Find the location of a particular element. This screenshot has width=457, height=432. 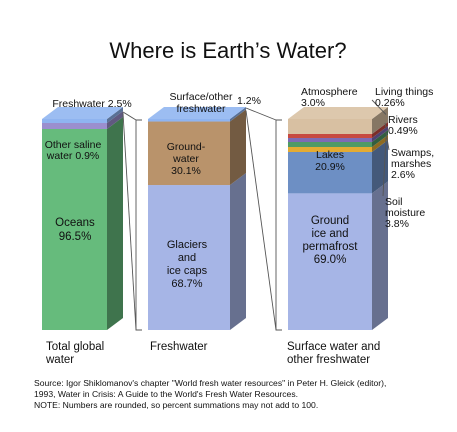

bar-3-swamps-marshes-side is located at coordinates (380, 138).